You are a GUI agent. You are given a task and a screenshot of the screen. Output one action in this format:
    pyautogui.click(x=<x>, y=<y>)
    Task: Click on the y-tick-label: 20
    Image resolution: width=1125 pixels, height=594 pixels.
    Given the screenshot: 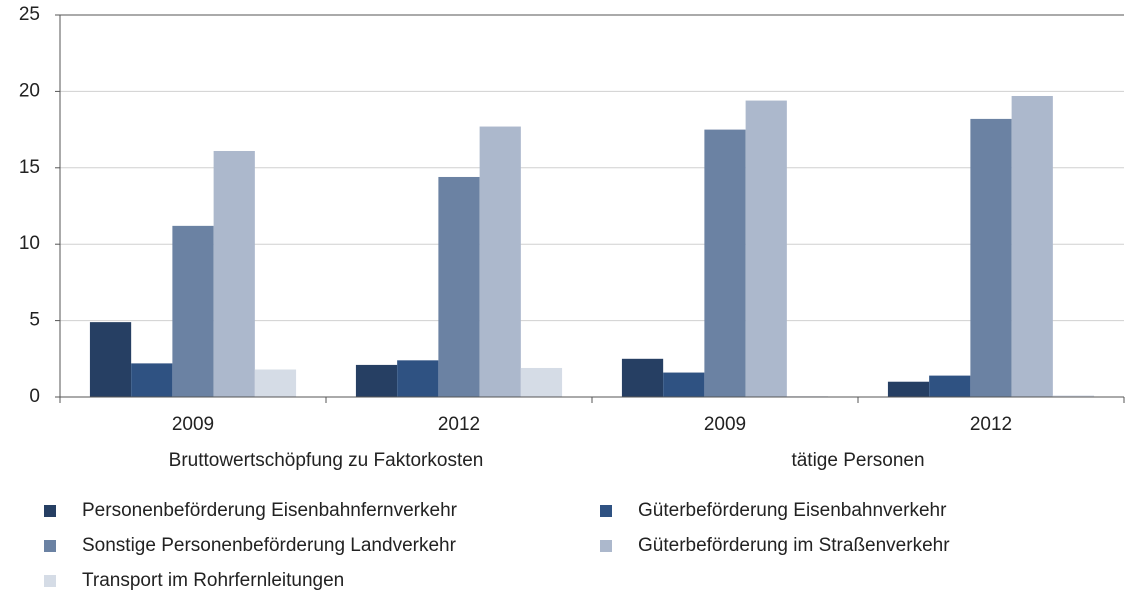 What is the action you would take?
    pyautogui.click(x=29, y=90)
    